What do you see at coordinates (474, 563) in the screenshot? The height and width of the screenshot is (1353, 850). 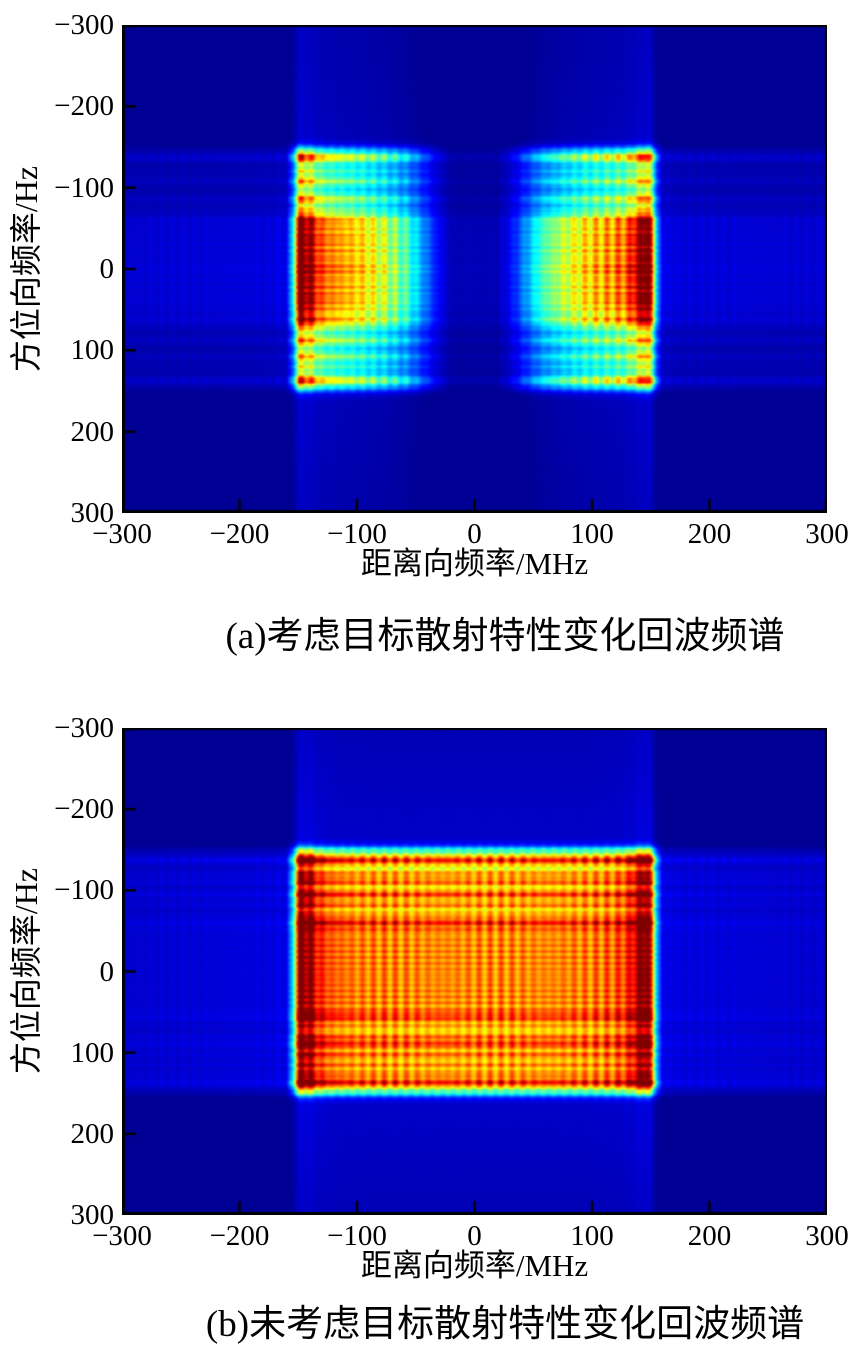 I see `x-axis-label-a: 距离向频率/MHz` at bounding box center [474, 563].